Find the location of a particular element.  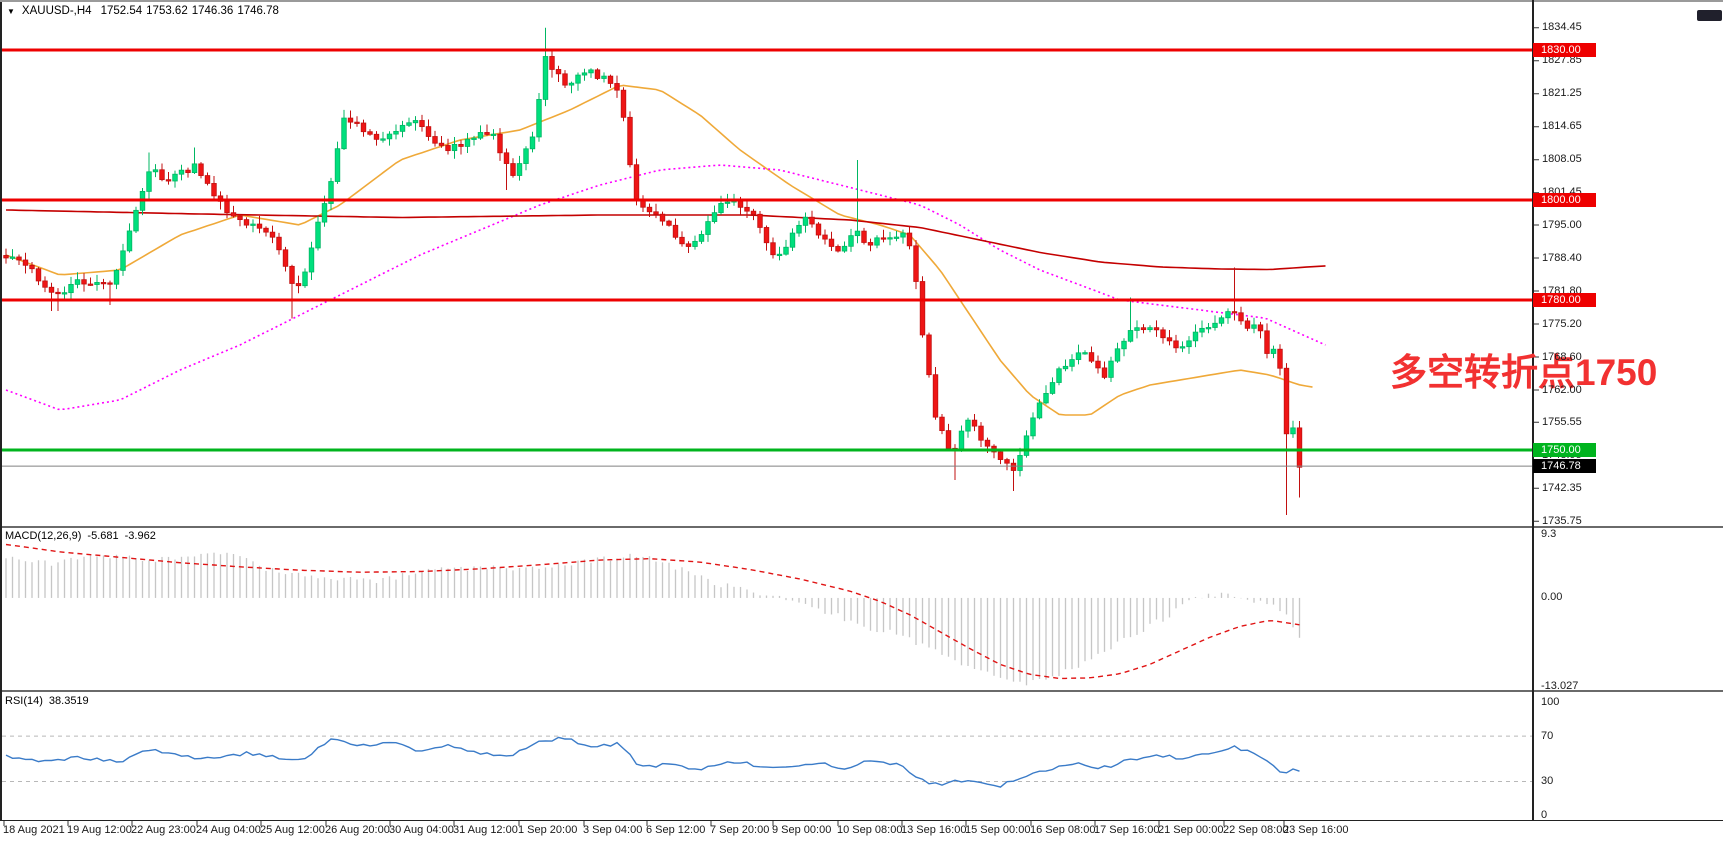

time-axis-label: 10 Sep 08:00 is located at coordinates (870, 830).